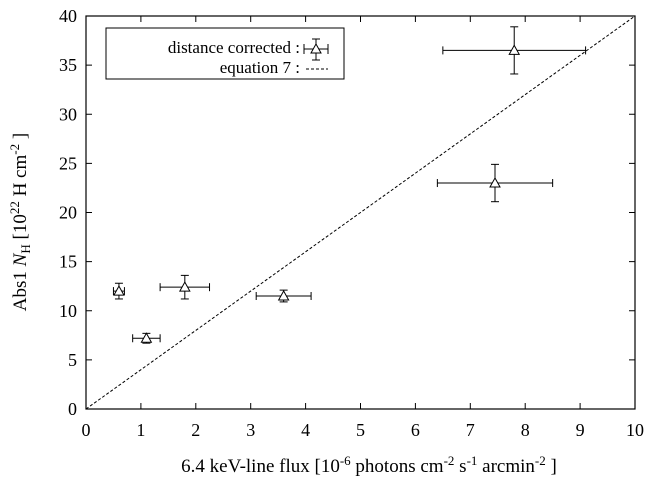 This screenshot has height=478, width=654. What do you see at coordinates (415, 430) in the screenshot?
I see `x-tick-label: 6` at bounding box center [415, 430].